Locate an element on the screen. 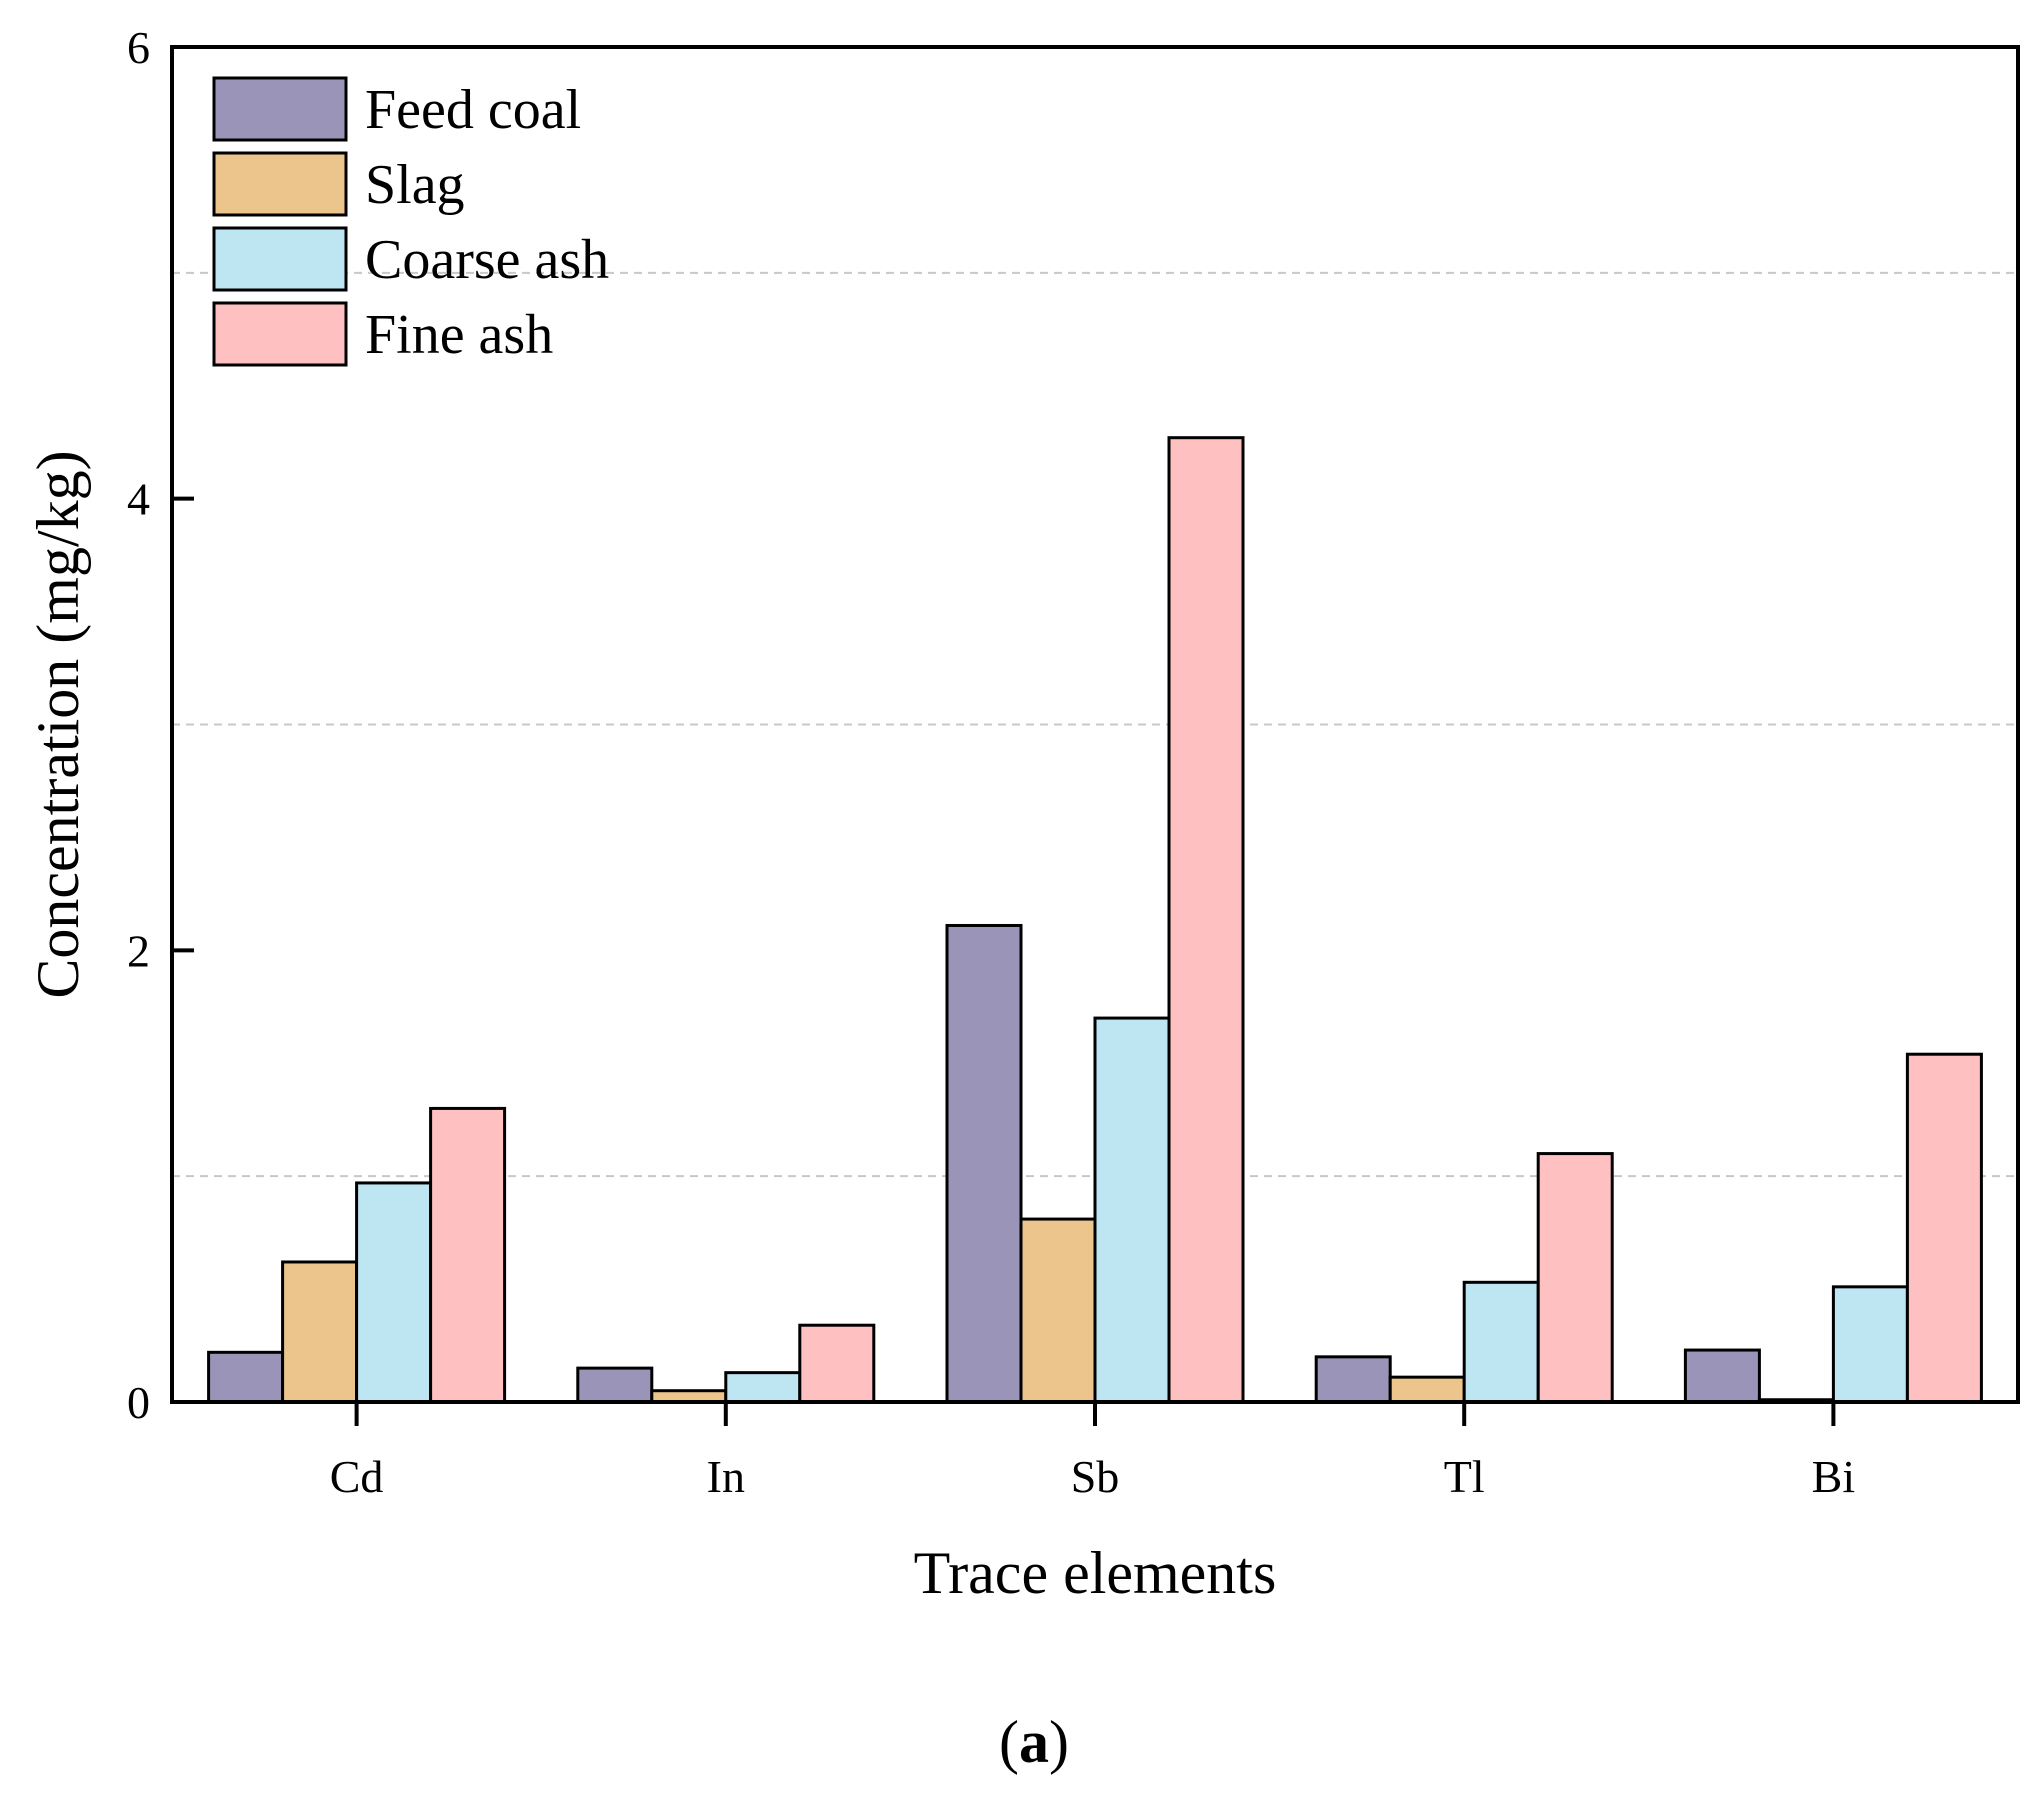 The width and height of the screenshot is (2040, 1805). y-tick-label: 0 is located at coordinates (138, 1402).